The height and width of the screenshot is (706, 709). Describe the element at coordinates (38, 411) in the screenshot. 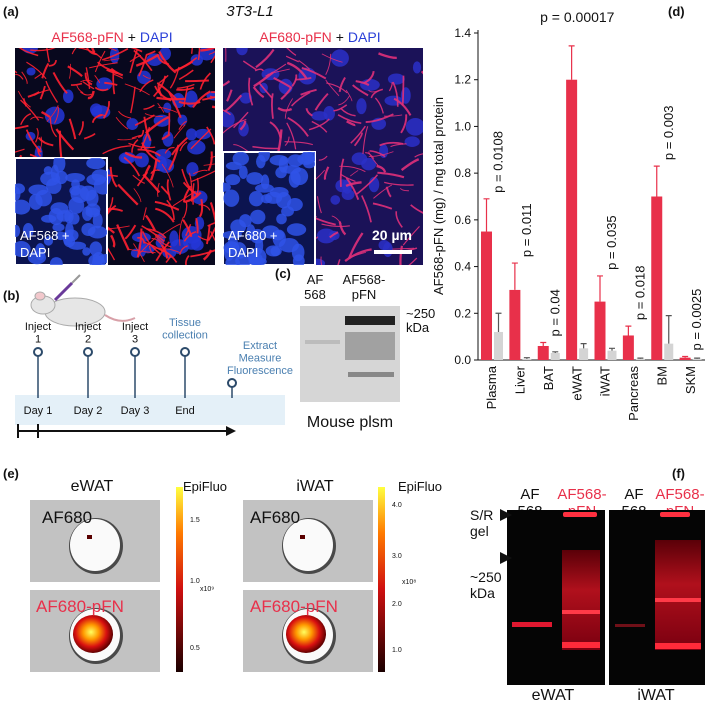

I see `day-label: Day 1` at that location.